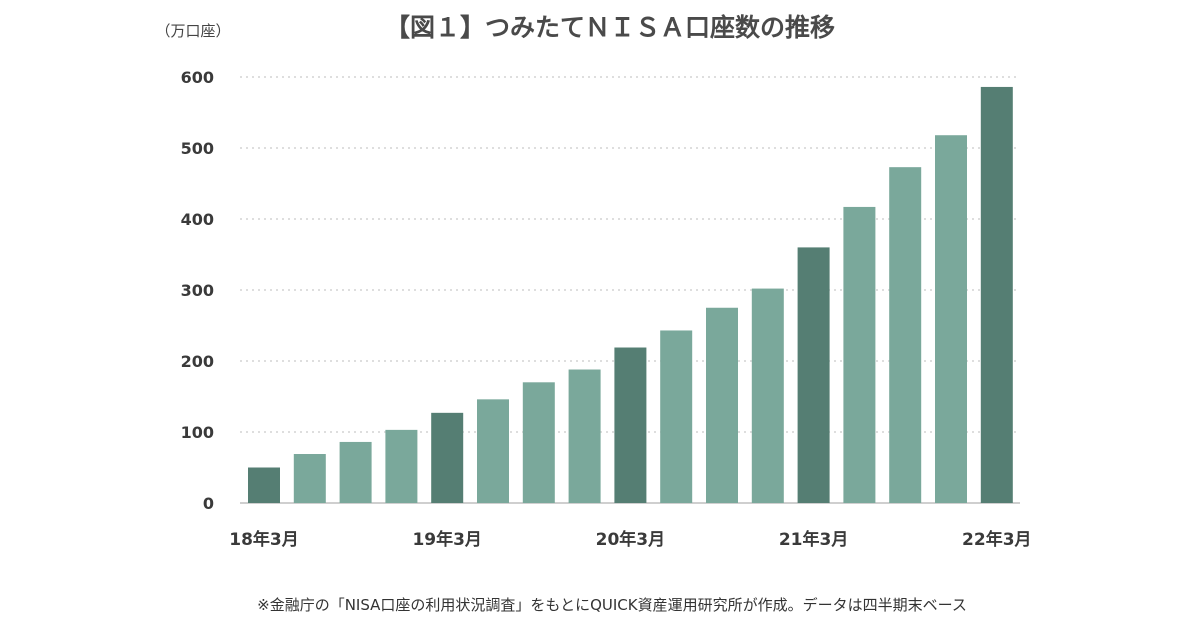 This screenshot has height=630, width=1200. I want to click on y-tick-label: 600, so click(197, 77).